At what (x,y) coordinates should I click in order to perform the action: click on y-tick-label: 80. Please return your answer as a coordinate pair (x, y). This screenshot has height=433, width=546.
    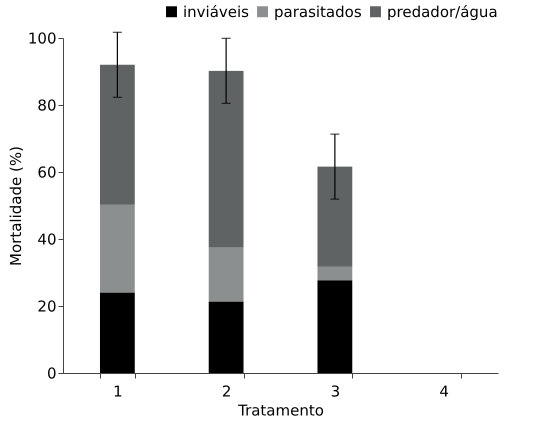
    Looking at the image, I should click on (46, 105).